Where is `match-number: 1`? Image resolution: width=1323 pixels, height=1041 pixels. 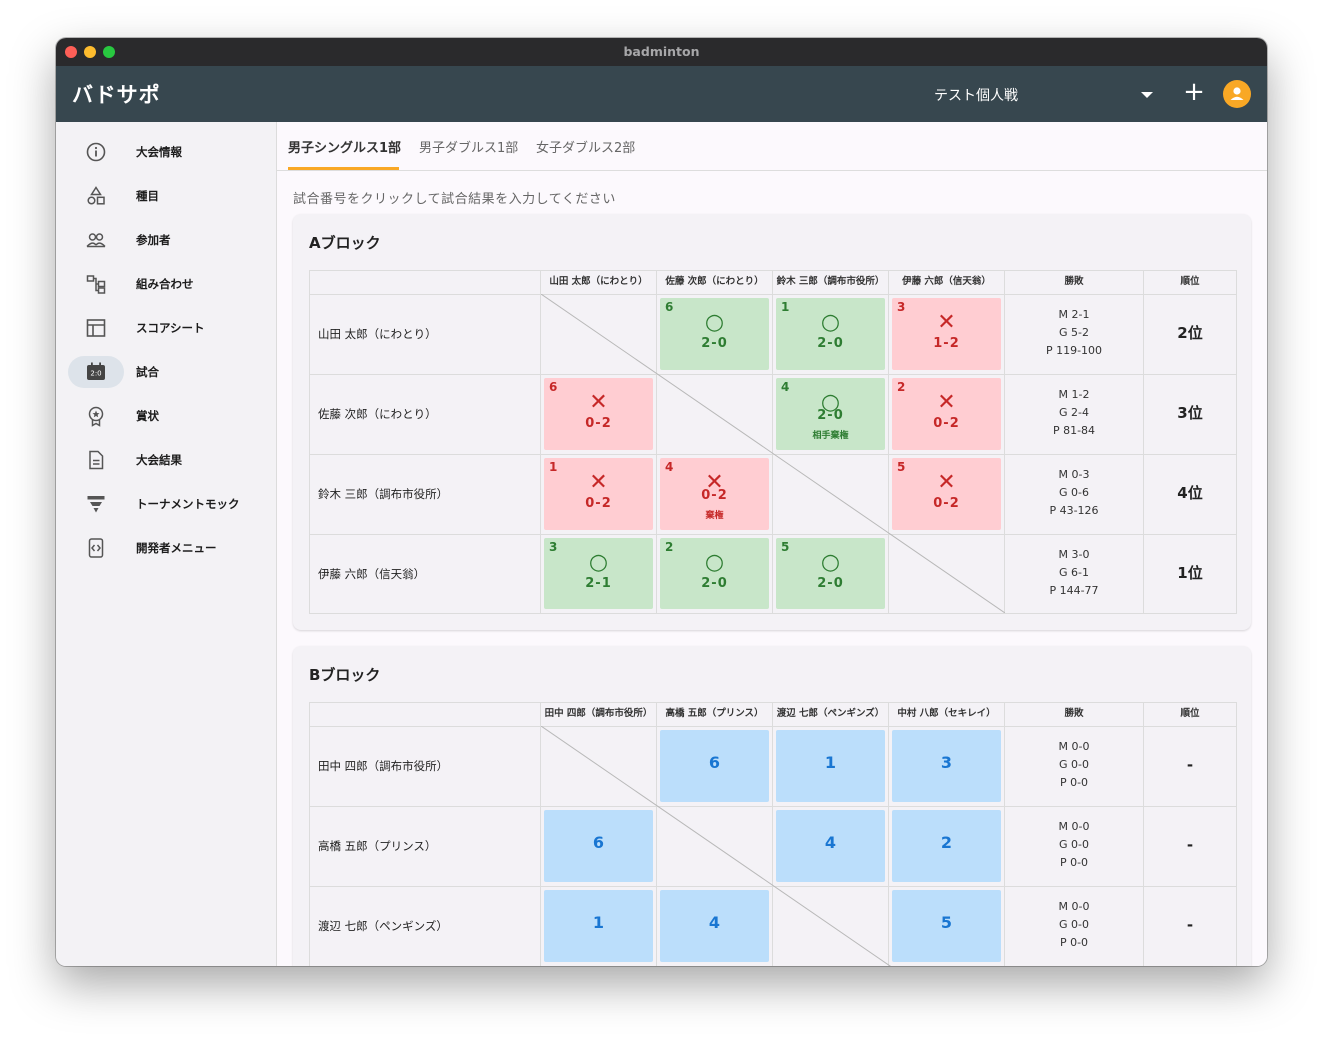
match-number: 1 is located at coordinates (598, 922).